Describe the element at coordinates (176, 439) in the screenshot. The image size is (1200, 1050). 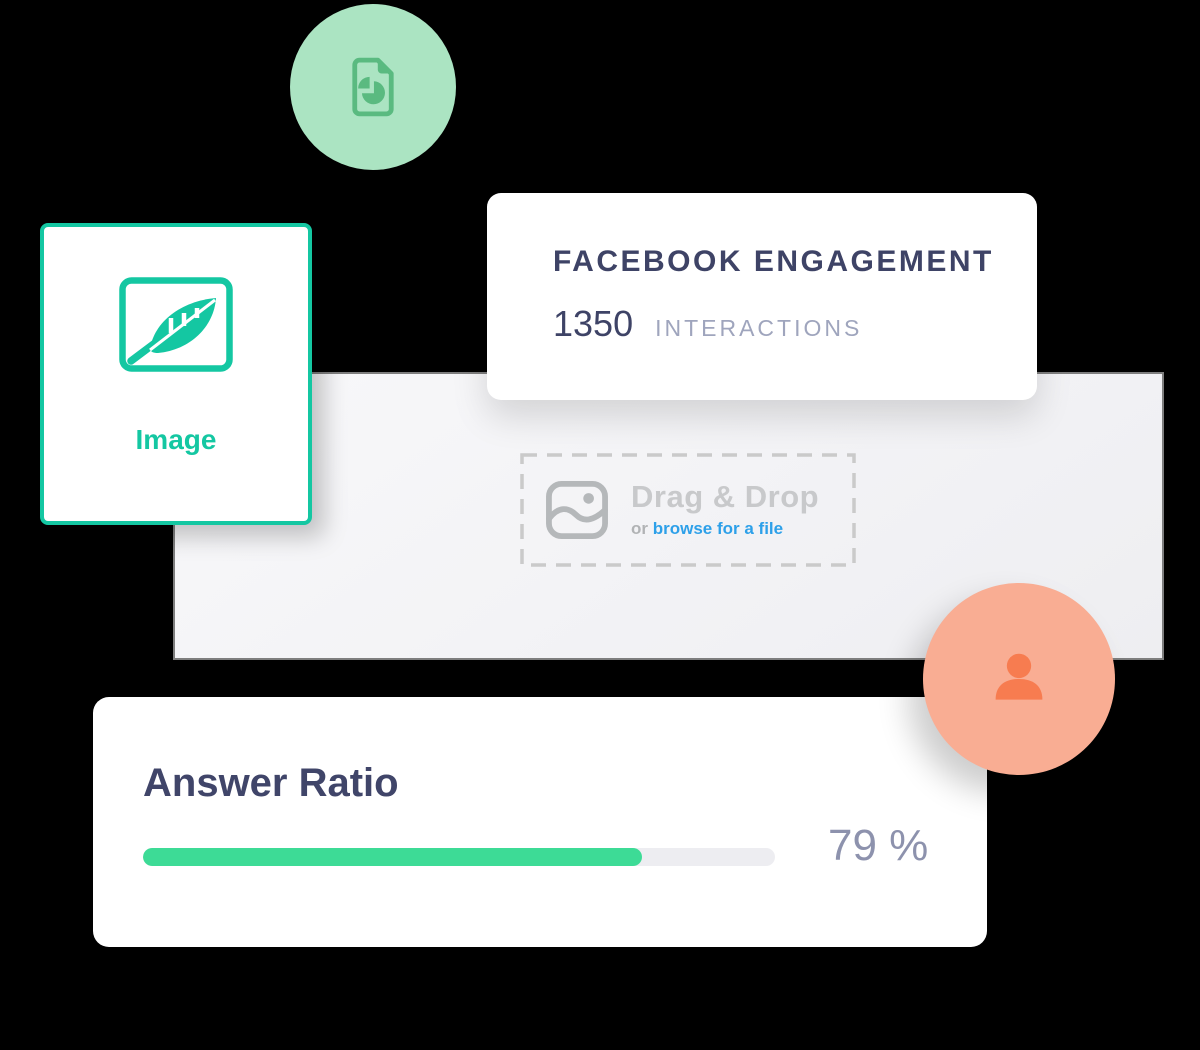
I see `image-card-label: Image` at that location.